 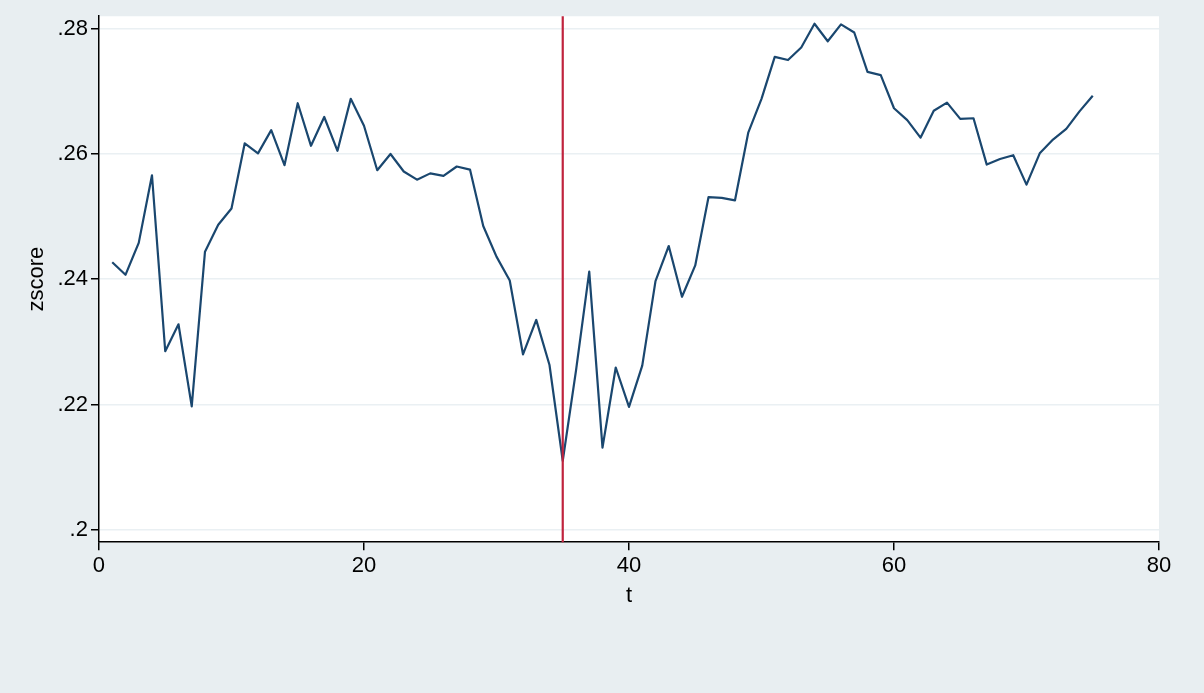 What do you see at coordinates (894, 565) in the screenshot?
I see `x-tick-label: 60` at bounding box center [894, 565].